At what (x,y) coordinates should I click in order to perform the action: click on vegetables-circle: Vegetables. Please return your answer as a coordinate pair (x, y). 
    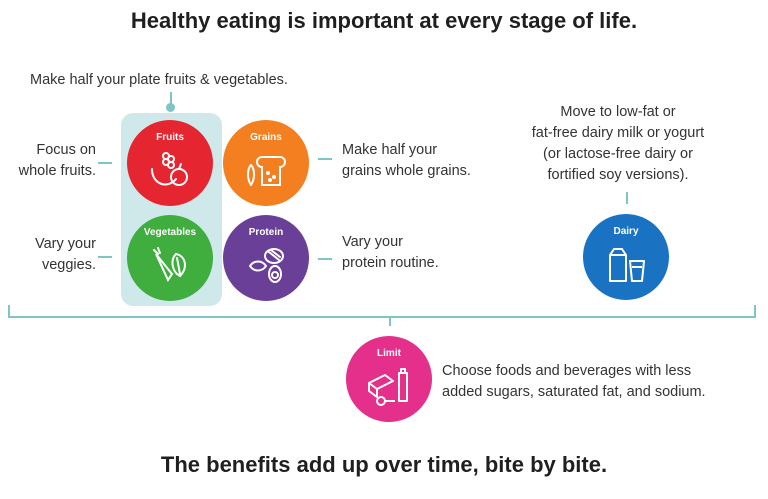
    Looking at the image, I should click on (170, 258).